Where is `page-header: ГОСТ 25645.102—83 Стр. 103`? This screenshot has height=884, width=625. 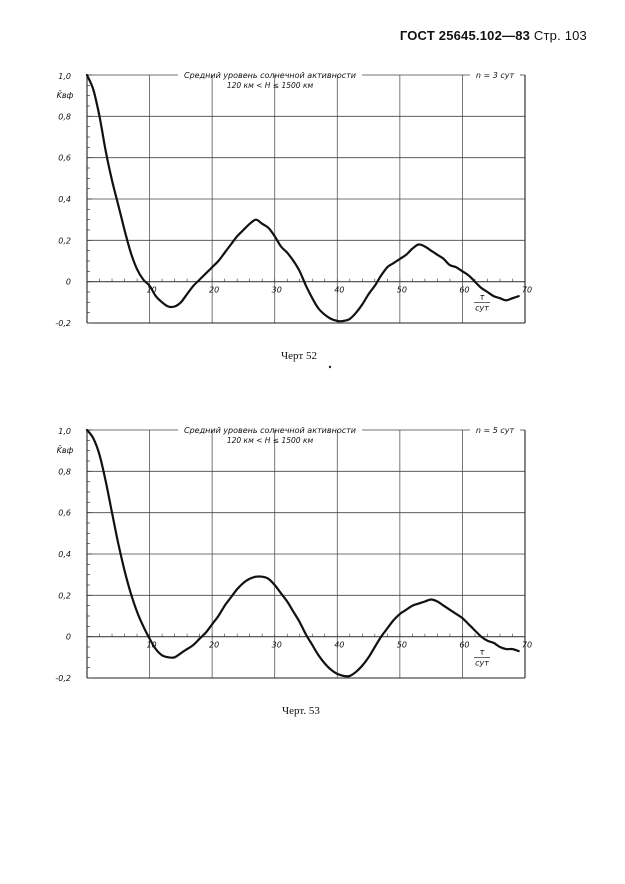 page-header: ГОСТ 25645.102—83 Стр. 103 is located at coordinates (493, 35).